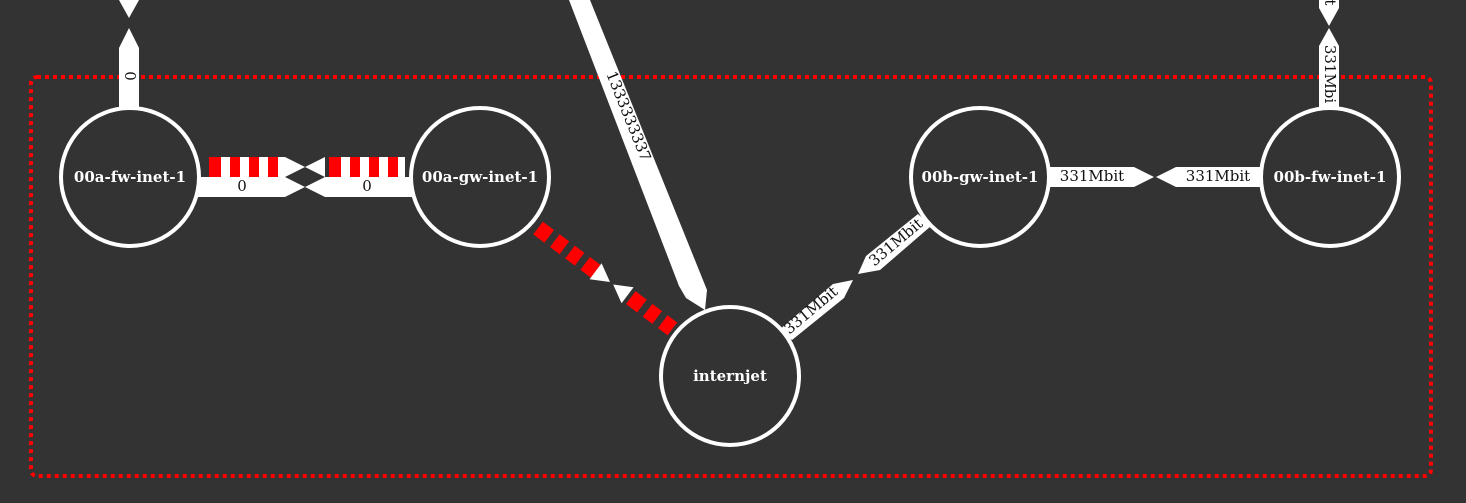 This screenshot has width=1466, height=503. I want to click on edge-fw-a-up: 0, so click(129, 54).